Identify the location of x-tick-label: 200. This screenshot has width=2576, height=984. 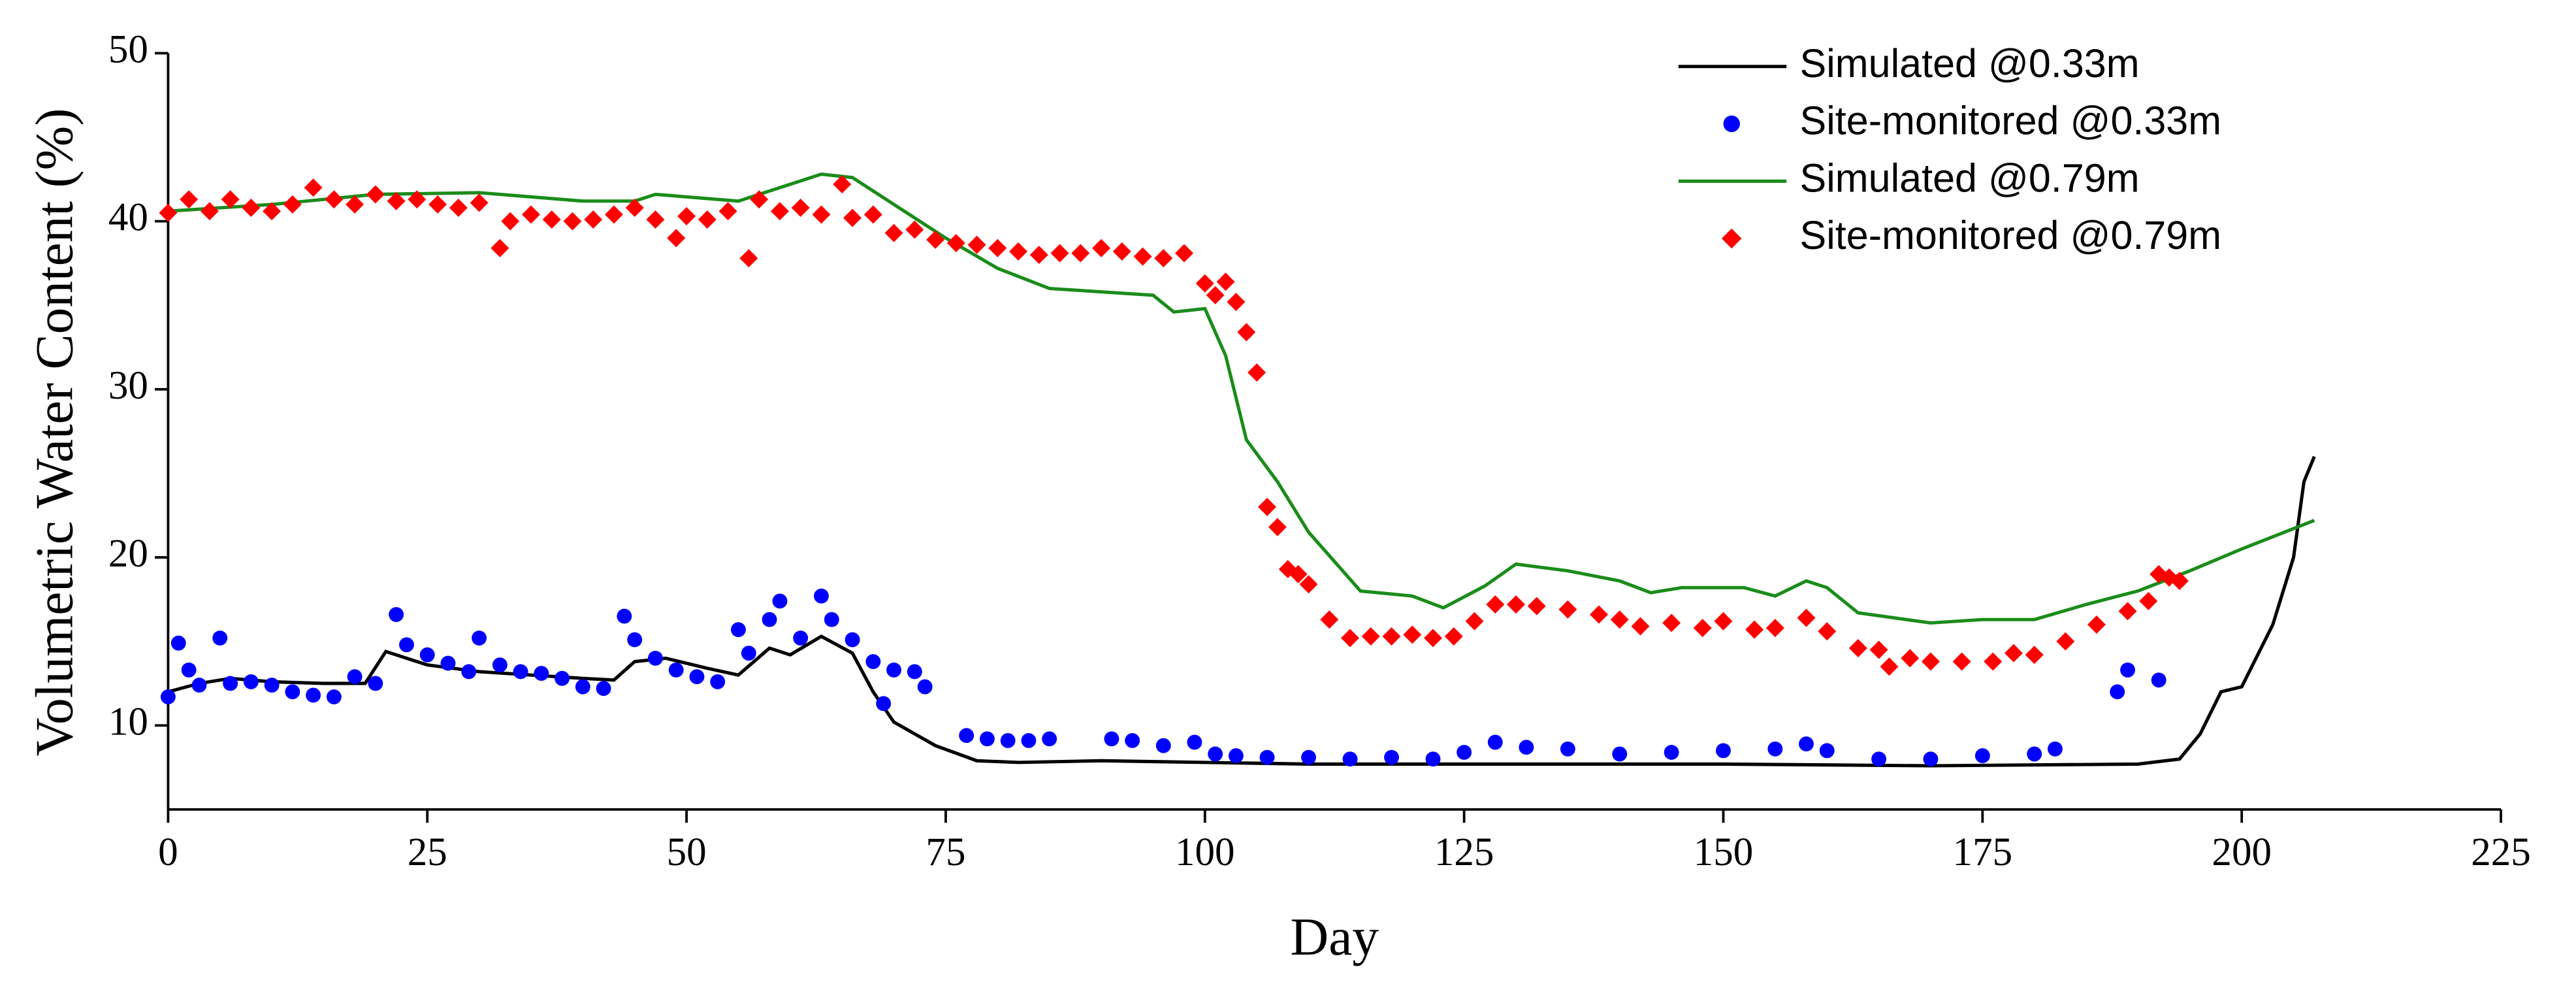
(2242, 852).